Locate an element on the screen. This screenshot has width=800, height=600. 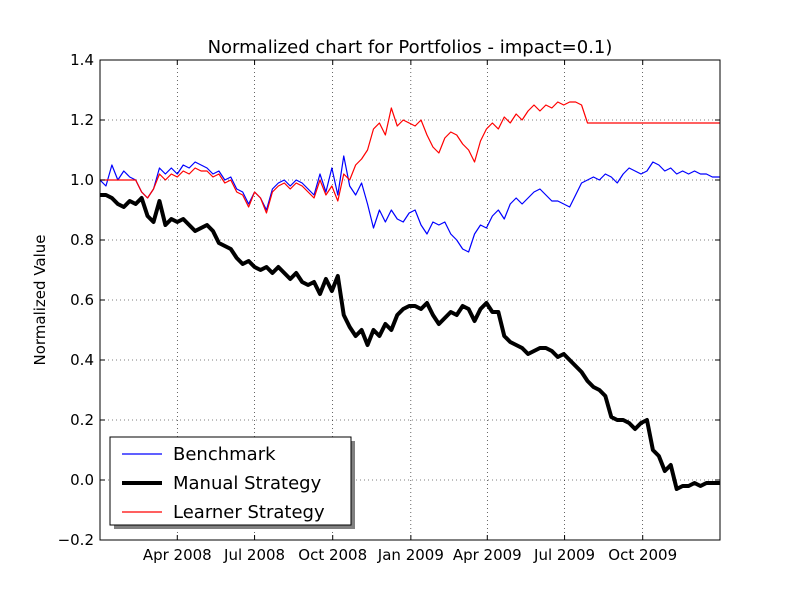
y-tick-label: 0.8 is located at coordinates (82, 240).